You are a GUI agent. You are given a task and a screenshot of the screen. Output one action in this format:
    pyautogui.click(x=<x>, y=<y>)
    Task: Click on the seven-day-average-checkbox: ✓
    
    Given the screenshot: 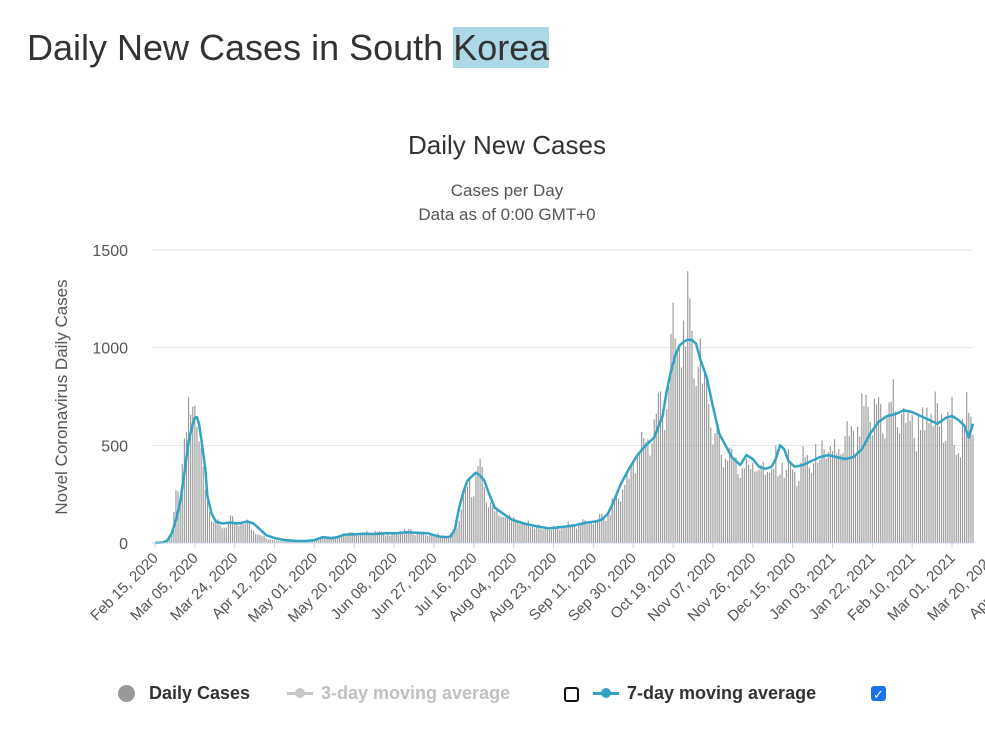 What is the action you would take?
    pyautogui.click(x=878, y=694)
    